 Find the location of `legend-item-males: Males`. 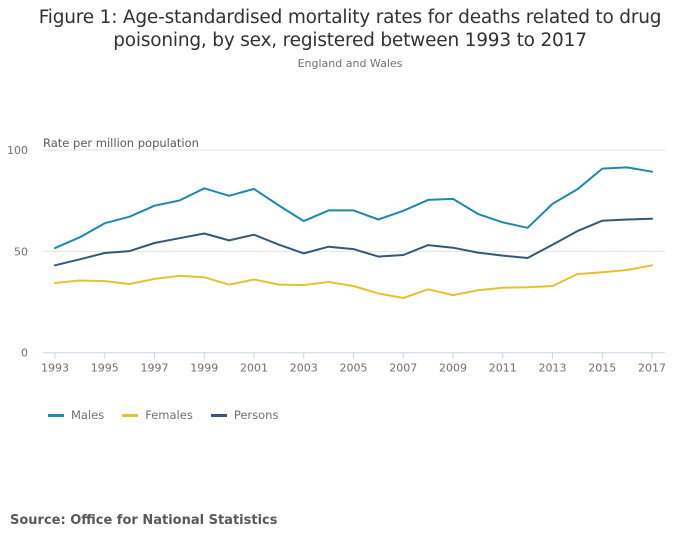

legend-item-males: Males is located at coordinates (76, 415).